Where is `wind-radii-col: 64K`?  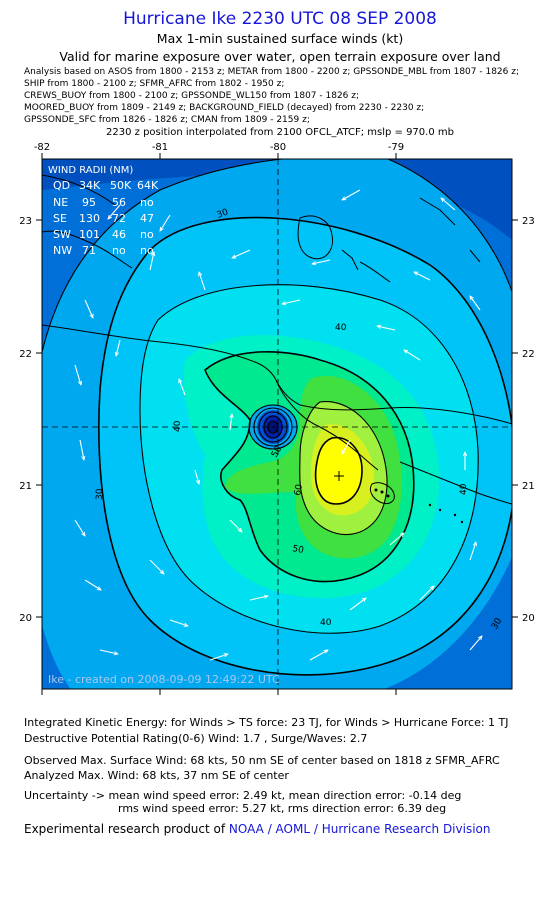
wind-radii-col: 64K is located at coordinates (148, 185).